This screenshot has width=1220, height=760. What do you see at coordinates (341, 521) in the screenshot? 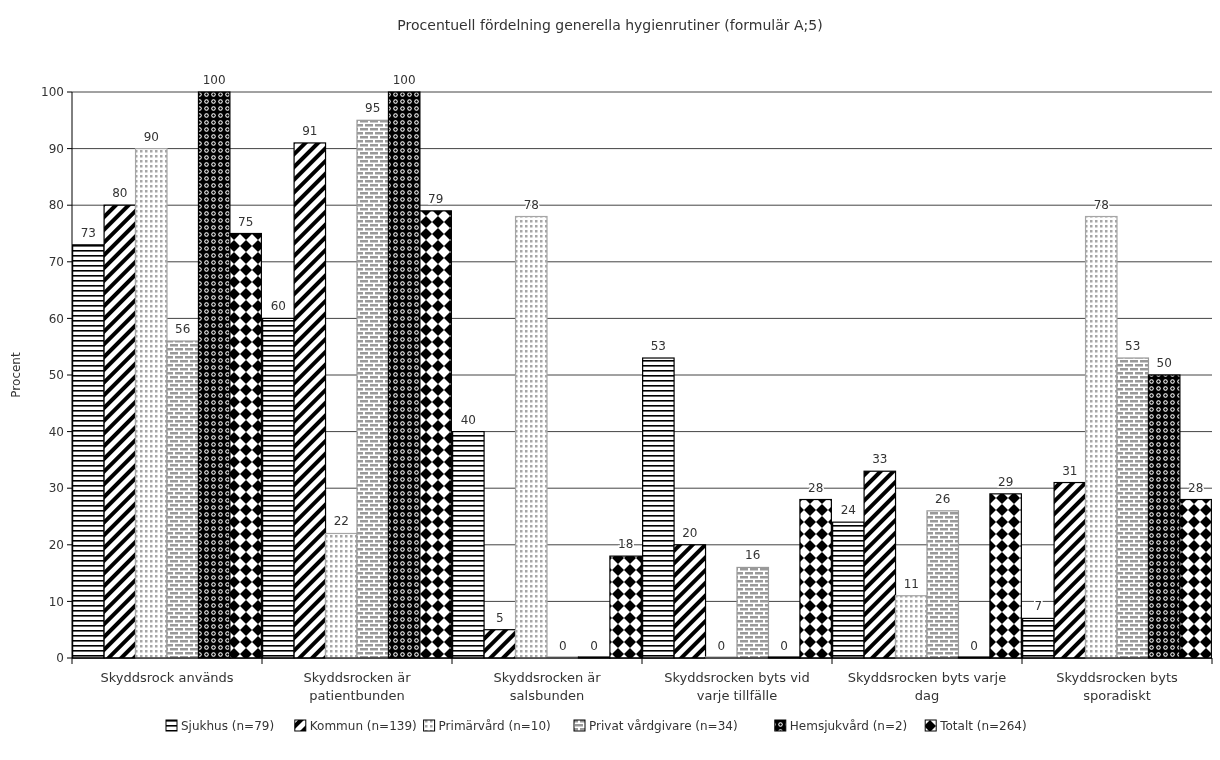
I see `data-label: 22` at bounding box center [341, 521].